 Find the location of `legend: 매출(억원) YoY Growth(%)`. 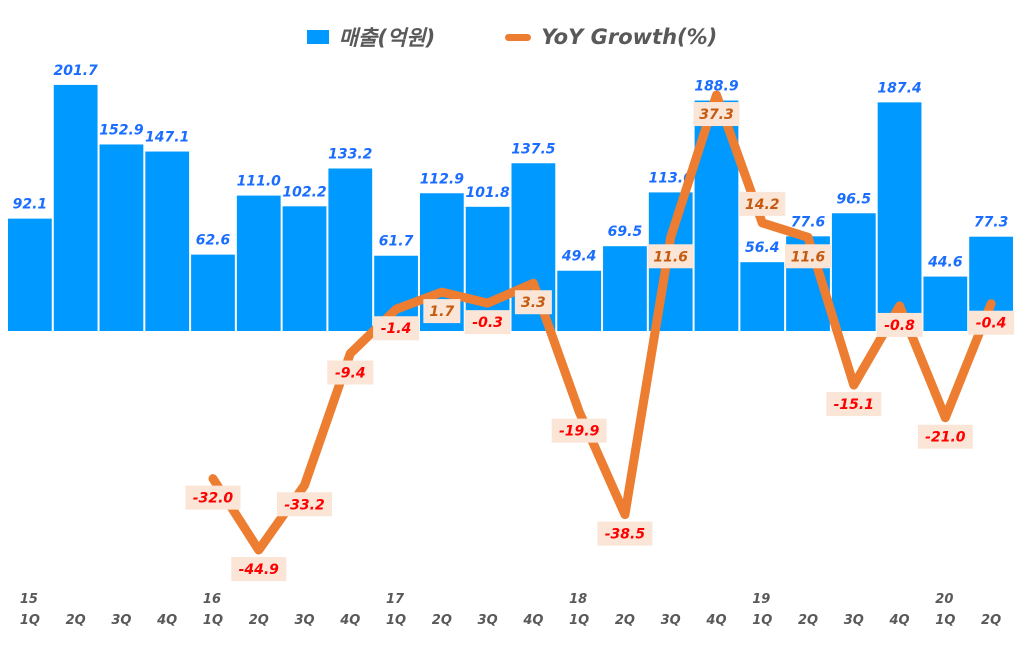

legend: 매출(억원) YoY Growth(%) is located at coordinates (512, 37).